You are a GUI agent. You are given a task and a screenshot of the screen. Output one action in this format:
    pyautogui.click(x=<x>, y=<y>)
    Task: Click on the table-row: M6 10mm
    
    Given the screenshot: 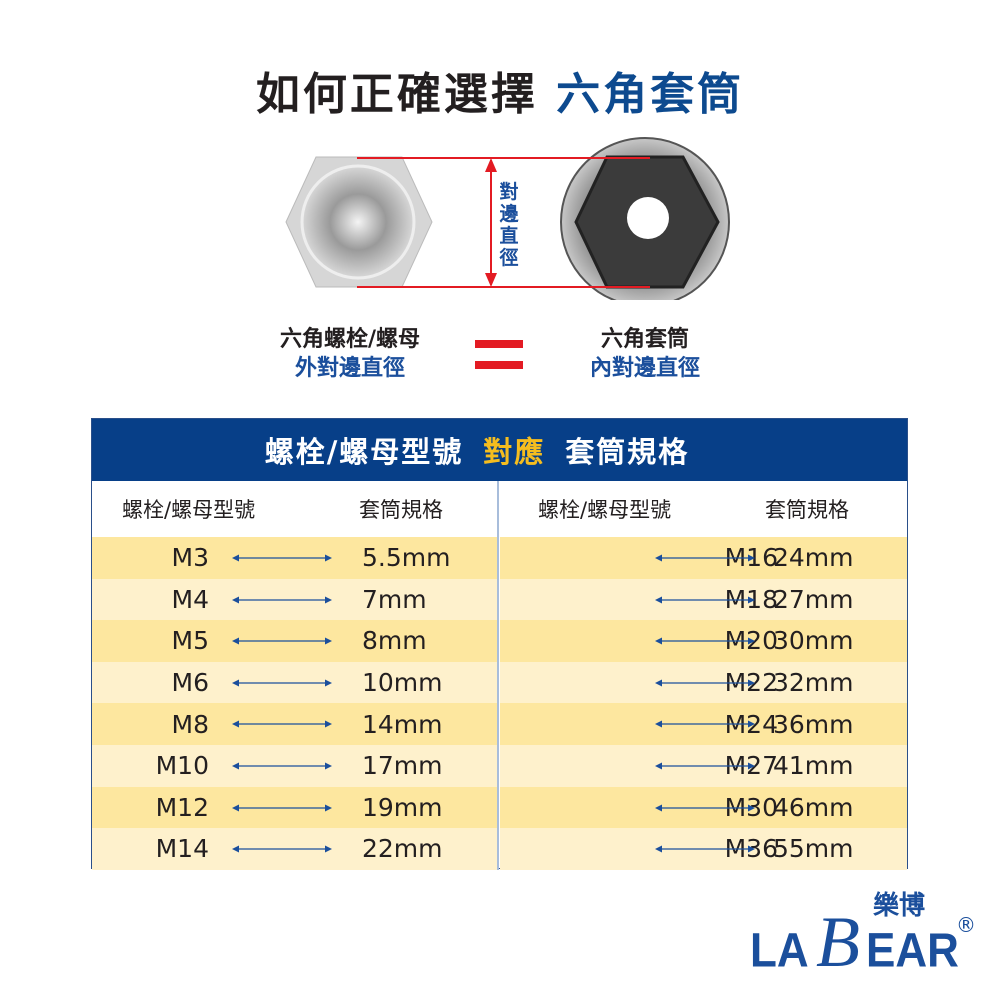 What is the action you would take?
    pyautogui.click(x=294, y=682)
    